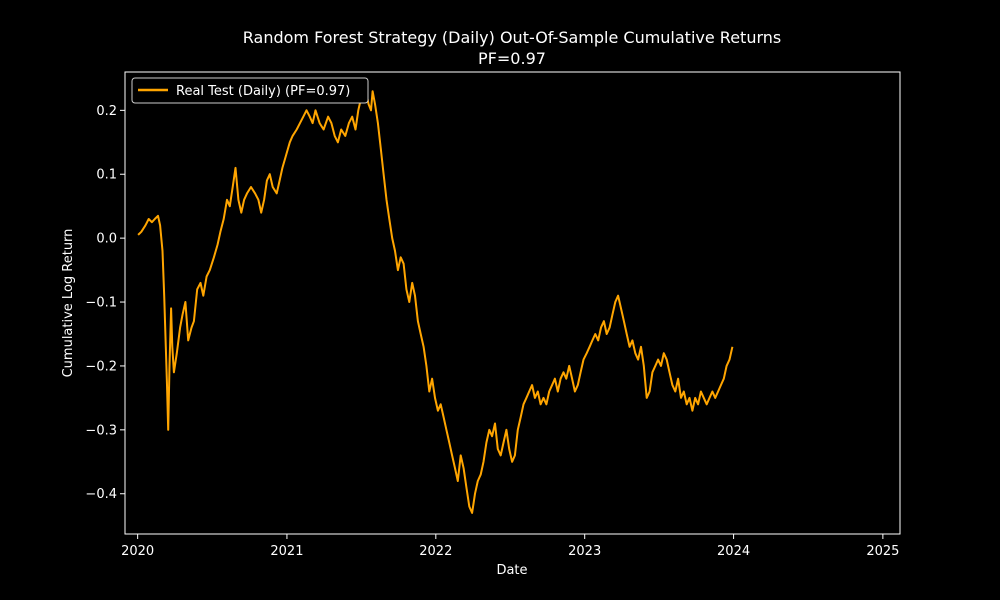 The height and width of the screenshot is (600, 1000). What do you see at coordinates (106, 111) in the screenshot?
I see `y-tick-label: 0.2` at bounding box center [106, 111].